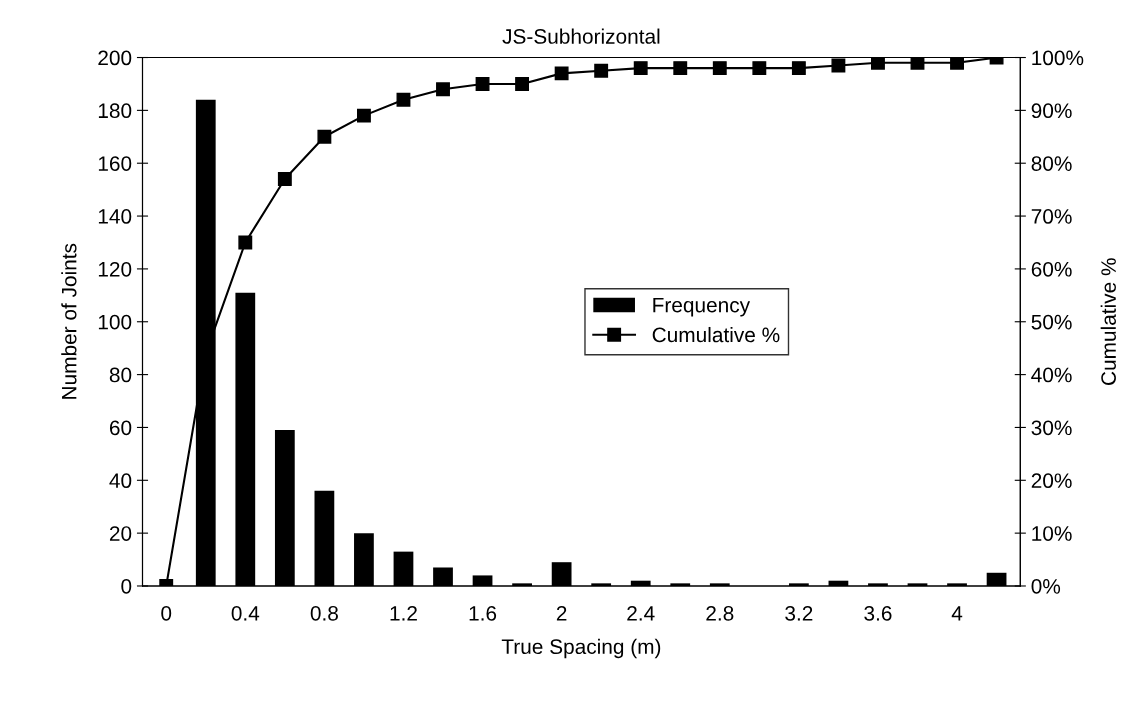  What do you see at coordinates (126, 586) in the screenshot?
I see `y-tick-label: 0` at bounding box center [126, 586].